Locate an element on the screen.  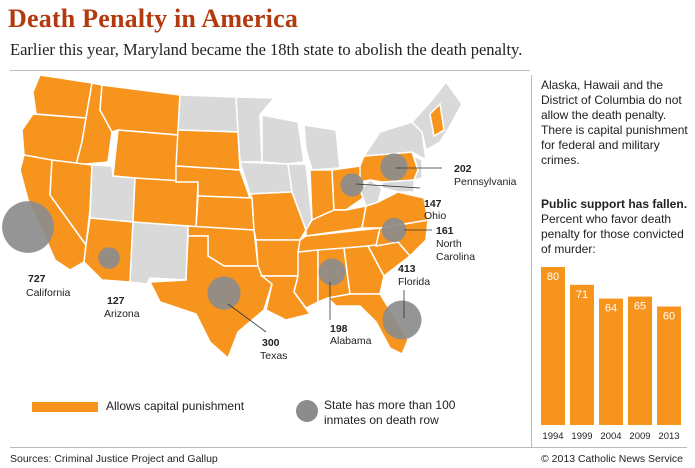
leader-texas is located at coordinates (247, 318).